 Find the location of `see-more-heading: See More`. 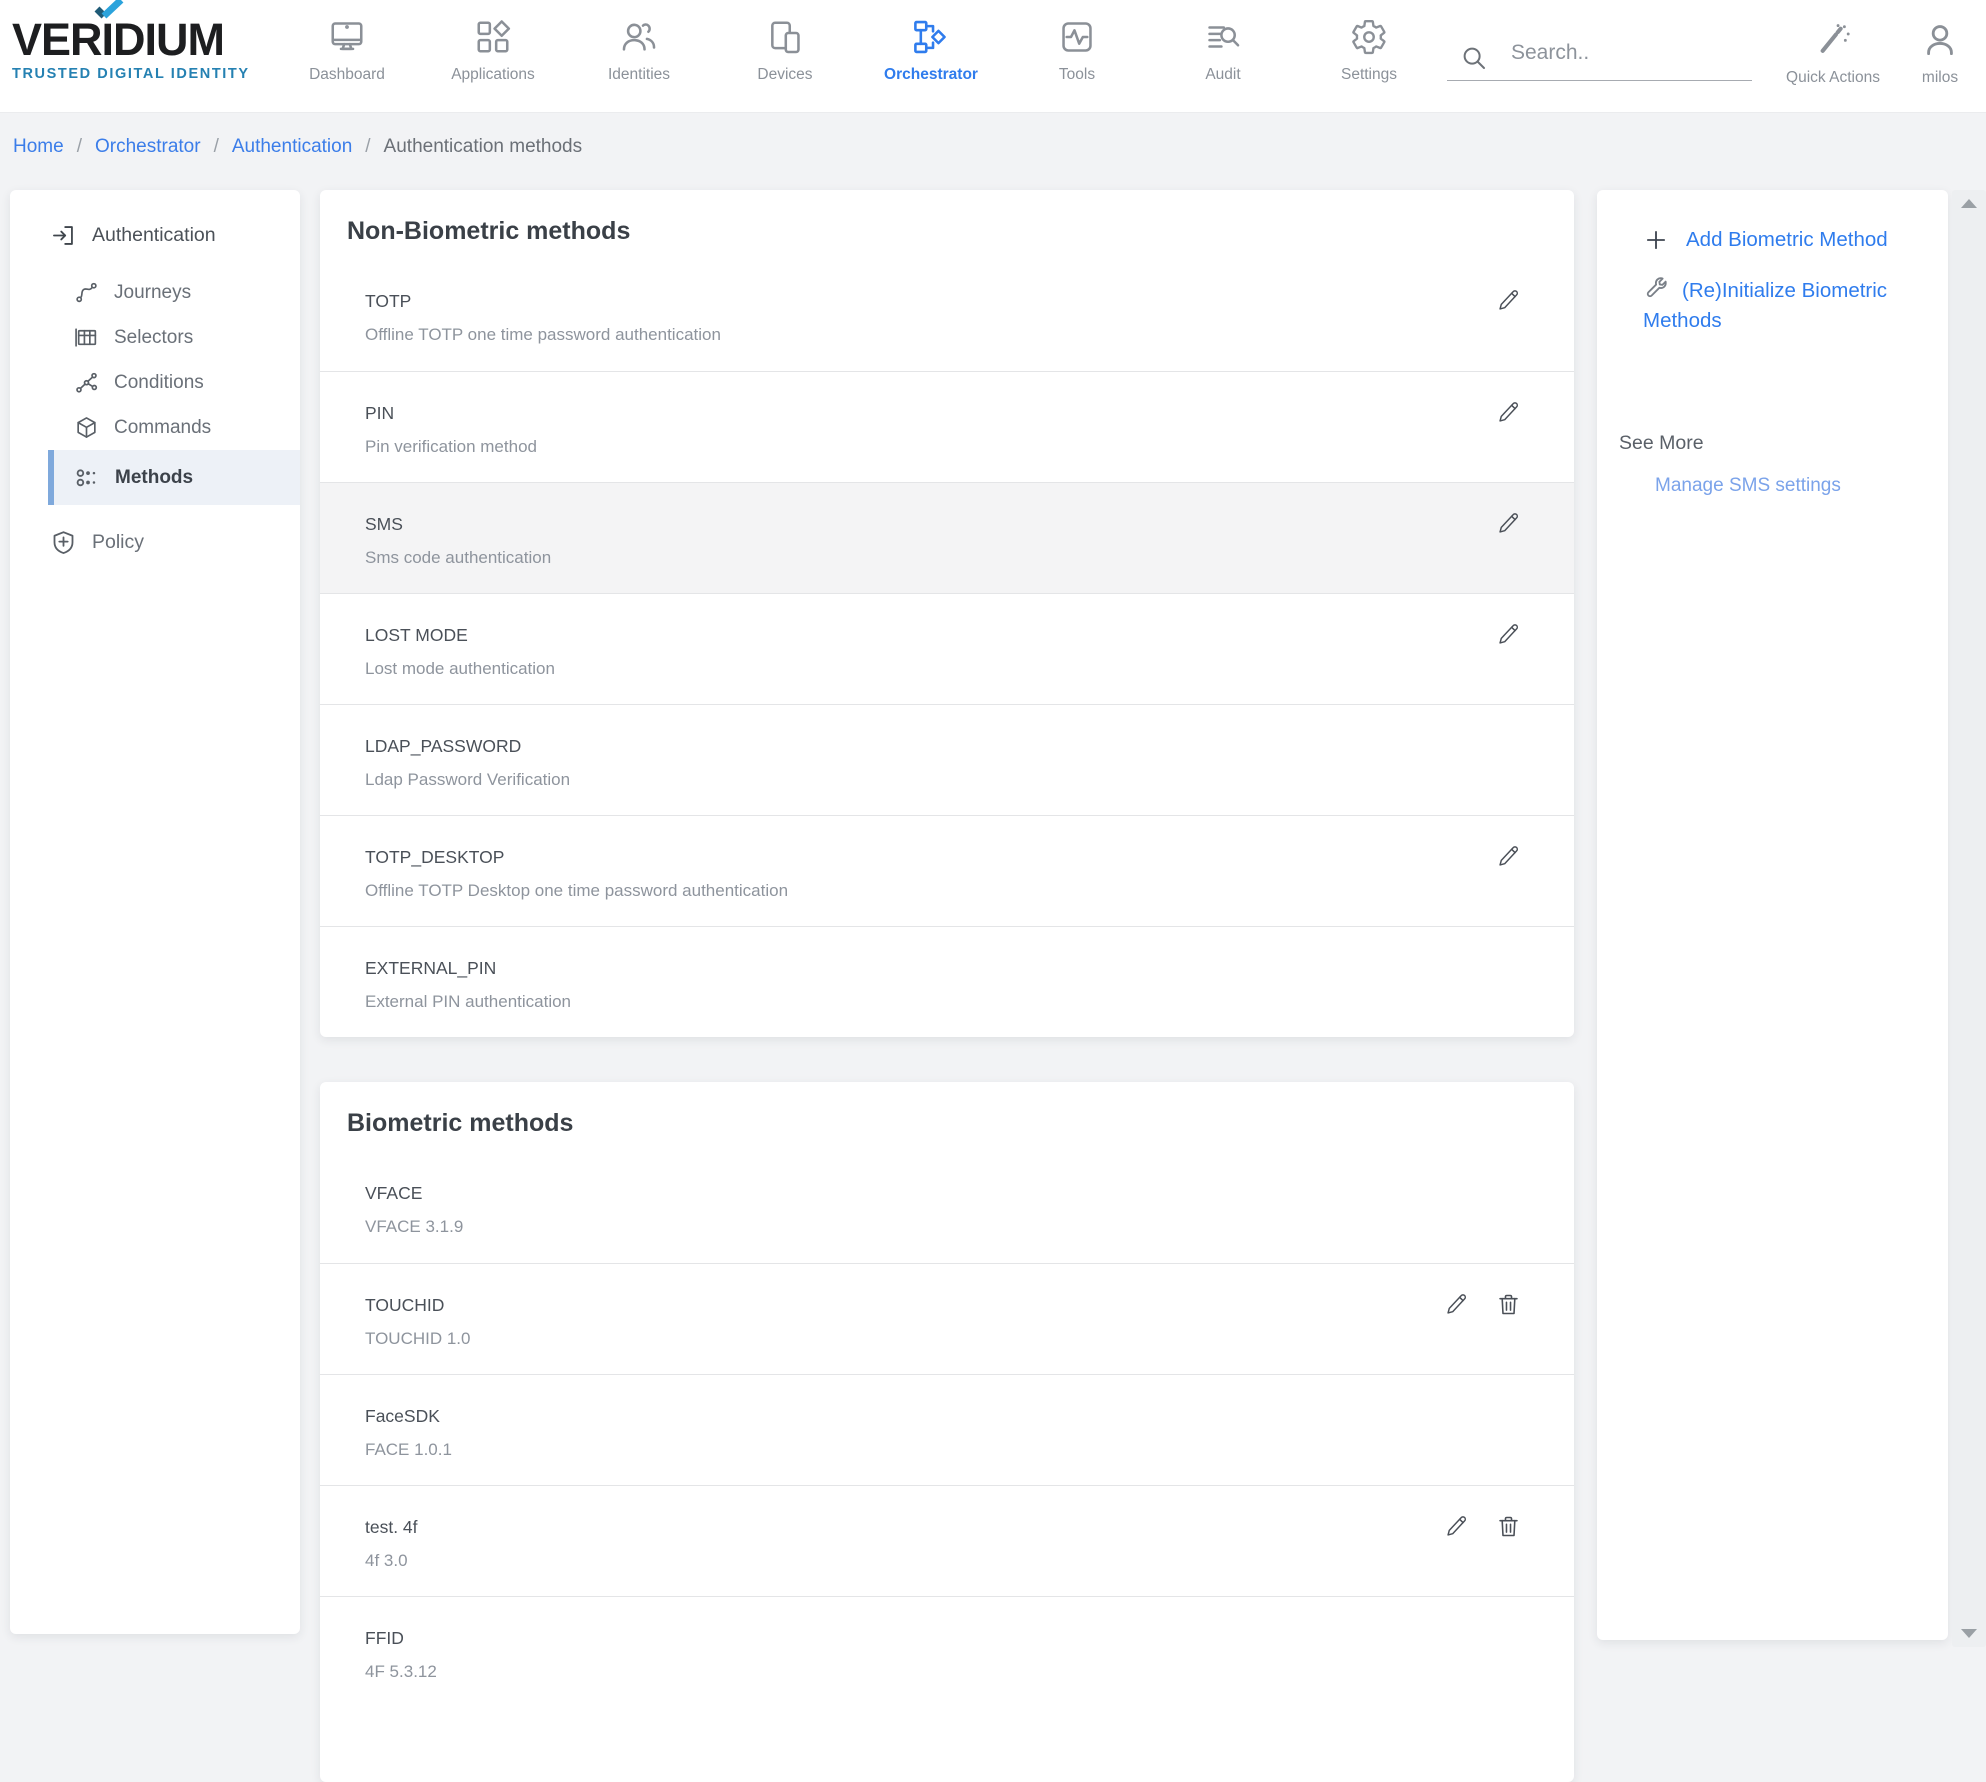

see-more-heading: See More is located at coordinates (1661, 443).